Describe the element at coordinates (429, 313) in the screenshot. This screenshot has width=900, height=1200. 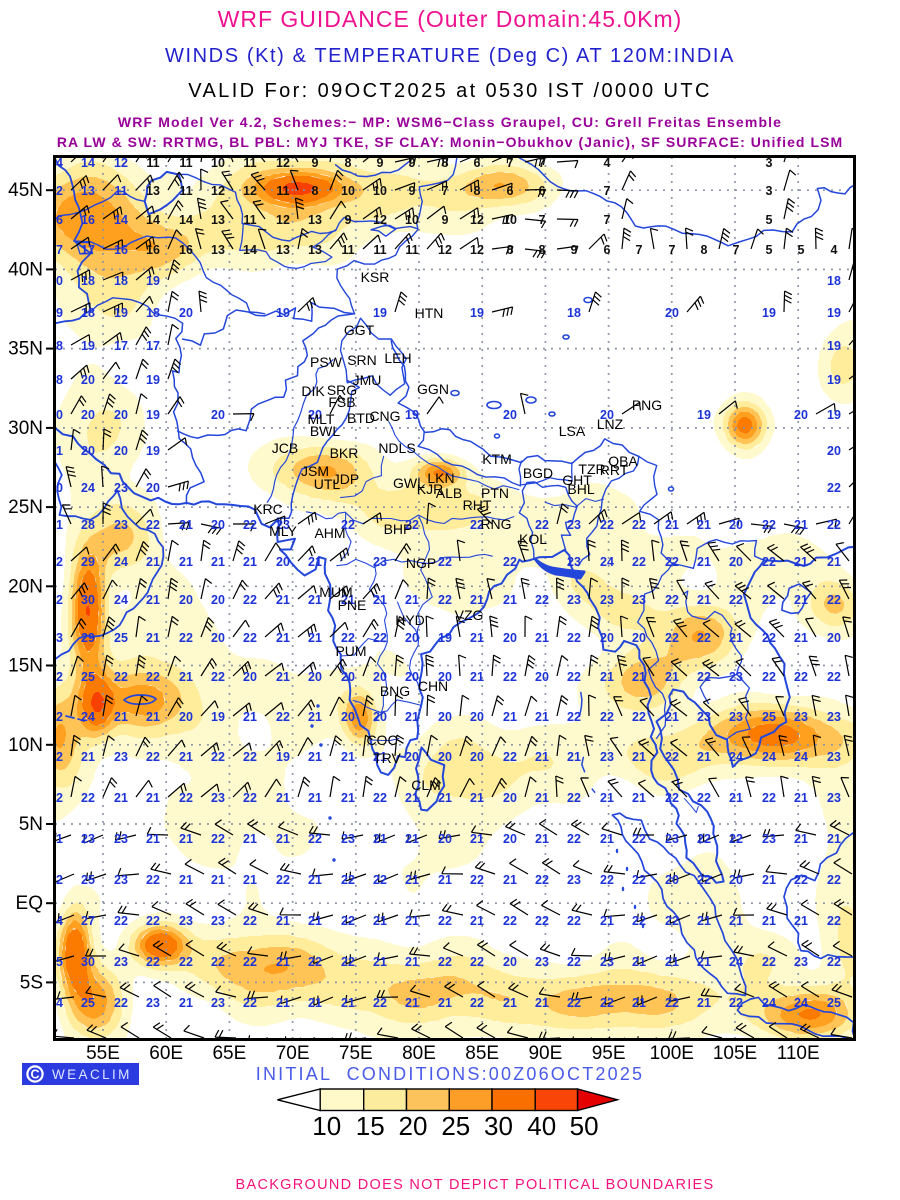
I see `svg-text: HTN` at that location.